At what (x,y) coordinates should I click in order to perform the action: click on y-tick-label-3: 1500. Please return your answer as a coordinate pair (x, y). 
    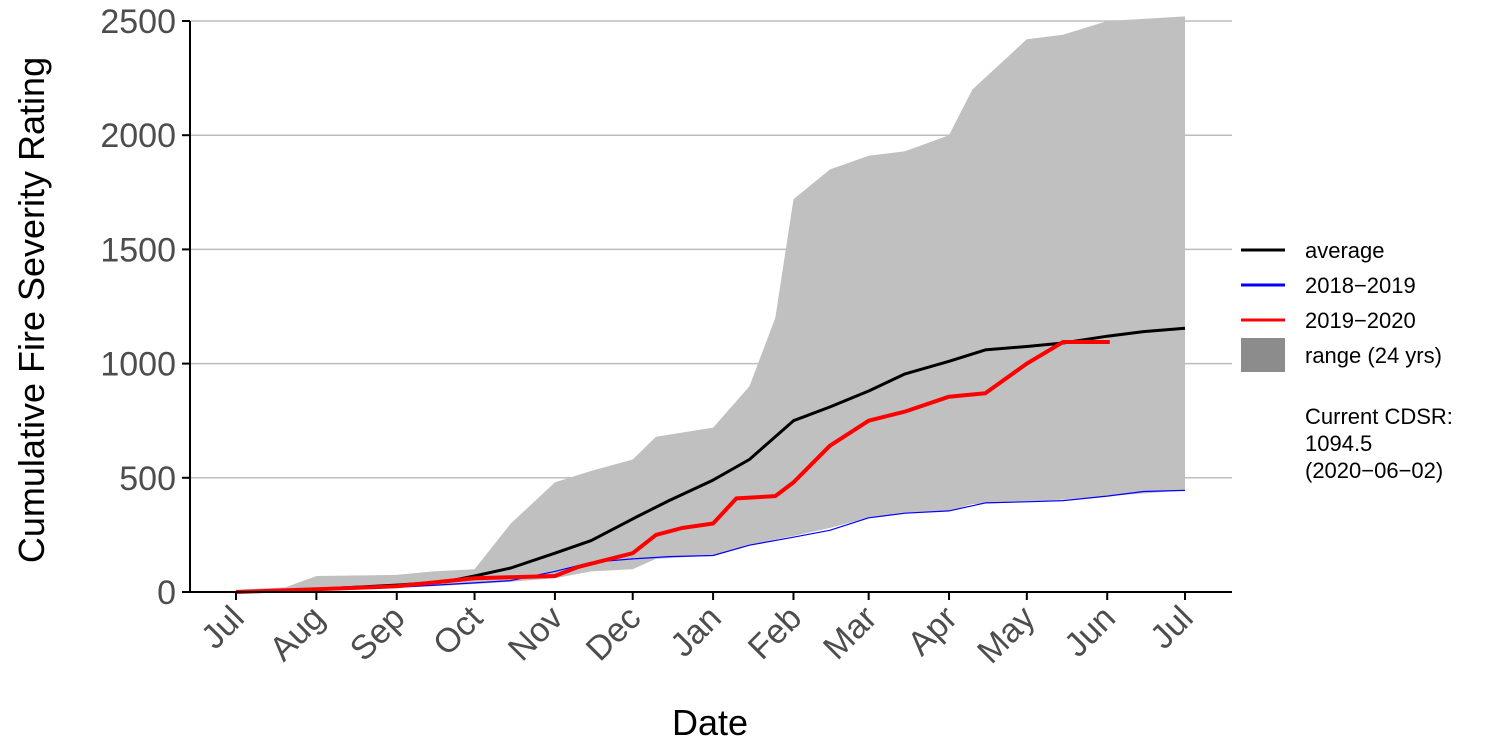
    Looking at the image, I should click on (138, 250).